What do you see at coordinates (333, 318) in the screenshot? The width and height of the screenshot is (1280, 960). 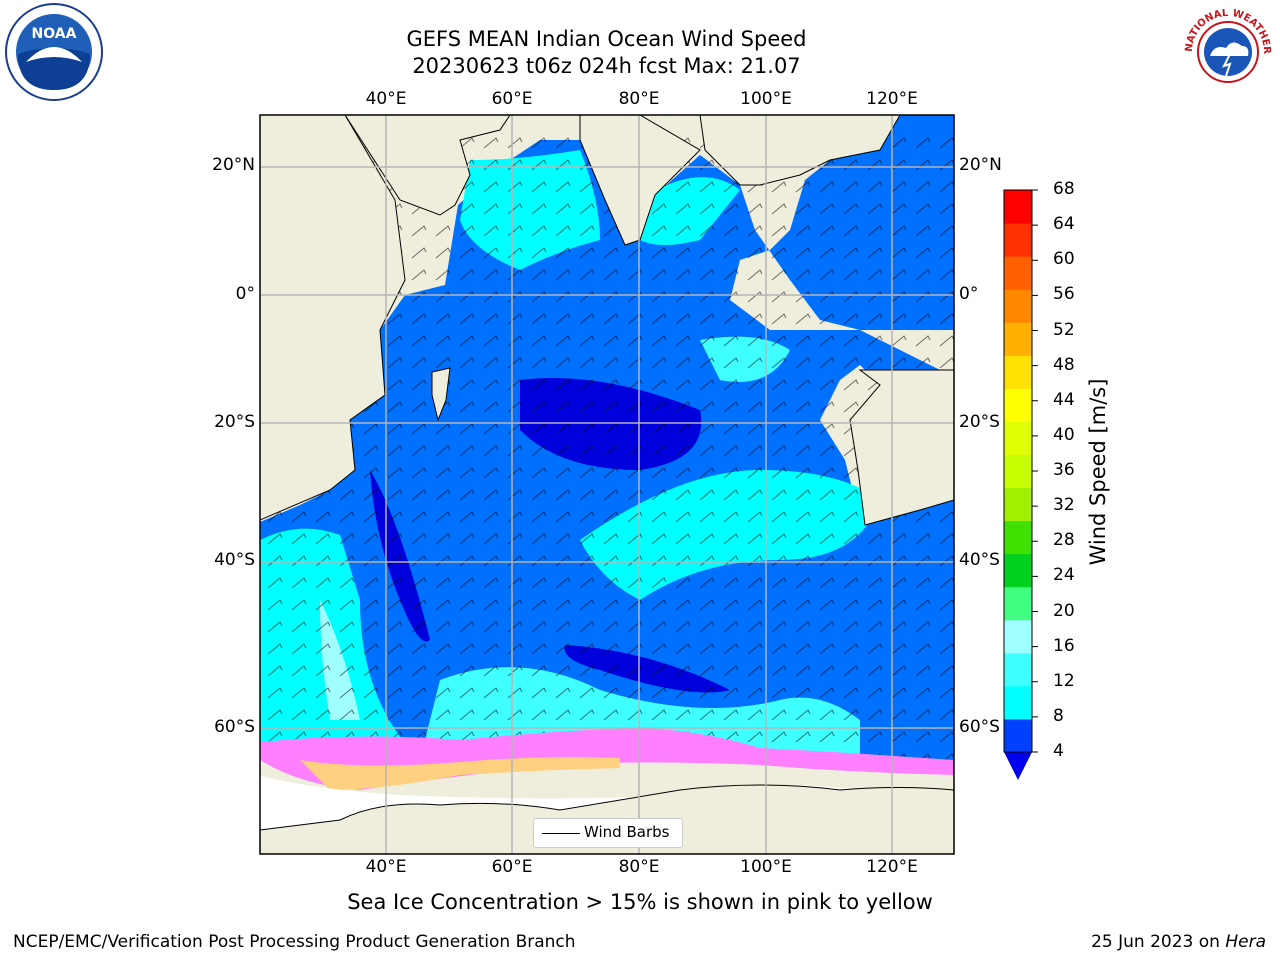 I see `africa-land` at bounding box center [333, 318].